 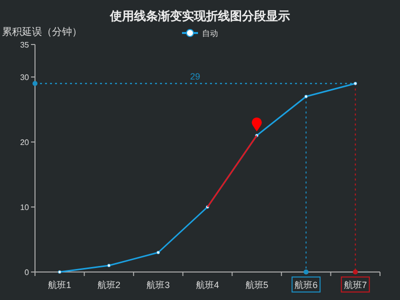 I want to click on chart-title: 使用线条渐变实现折线图分段显示, so click(x=199, y=16).